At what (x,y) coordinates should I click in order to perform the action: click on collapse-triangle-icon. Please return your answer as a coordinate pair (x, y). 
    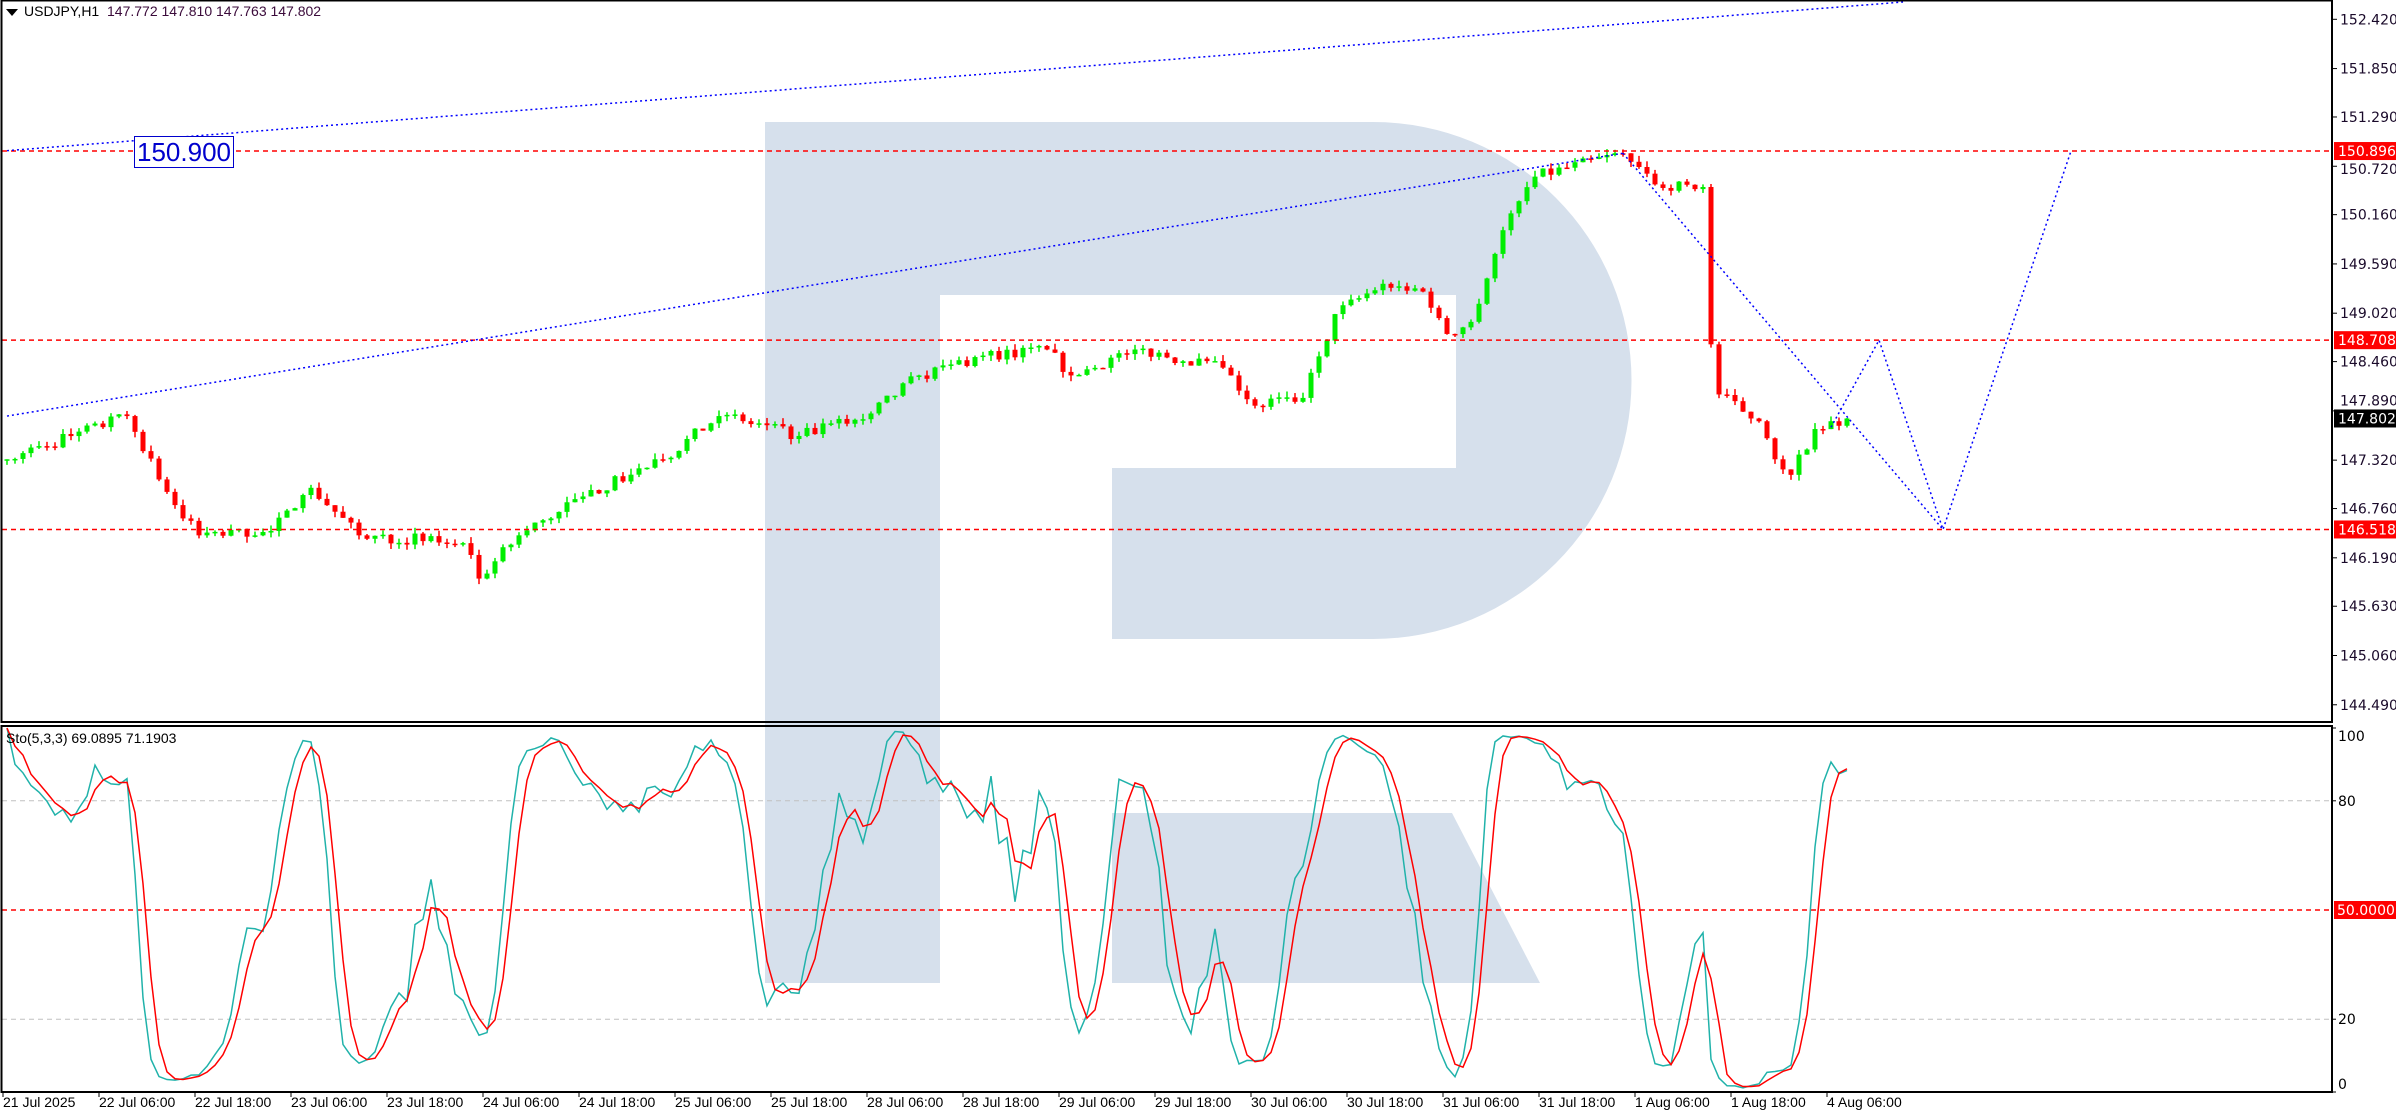
    Looking at the image, I should click on (12, 12).